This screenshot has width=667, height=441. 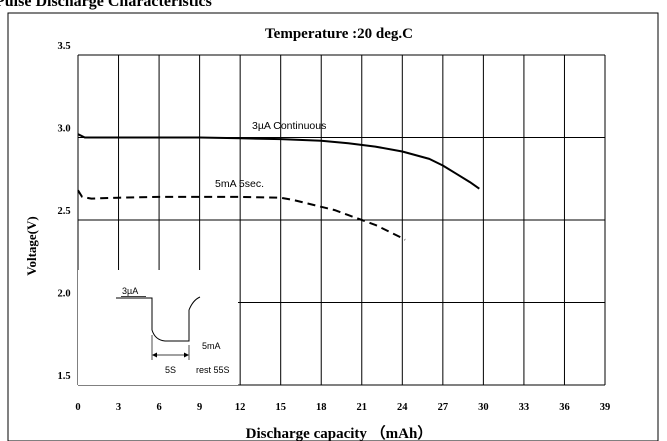 I want to click on inset-arrowhead-left, so click(x=154, y=355).